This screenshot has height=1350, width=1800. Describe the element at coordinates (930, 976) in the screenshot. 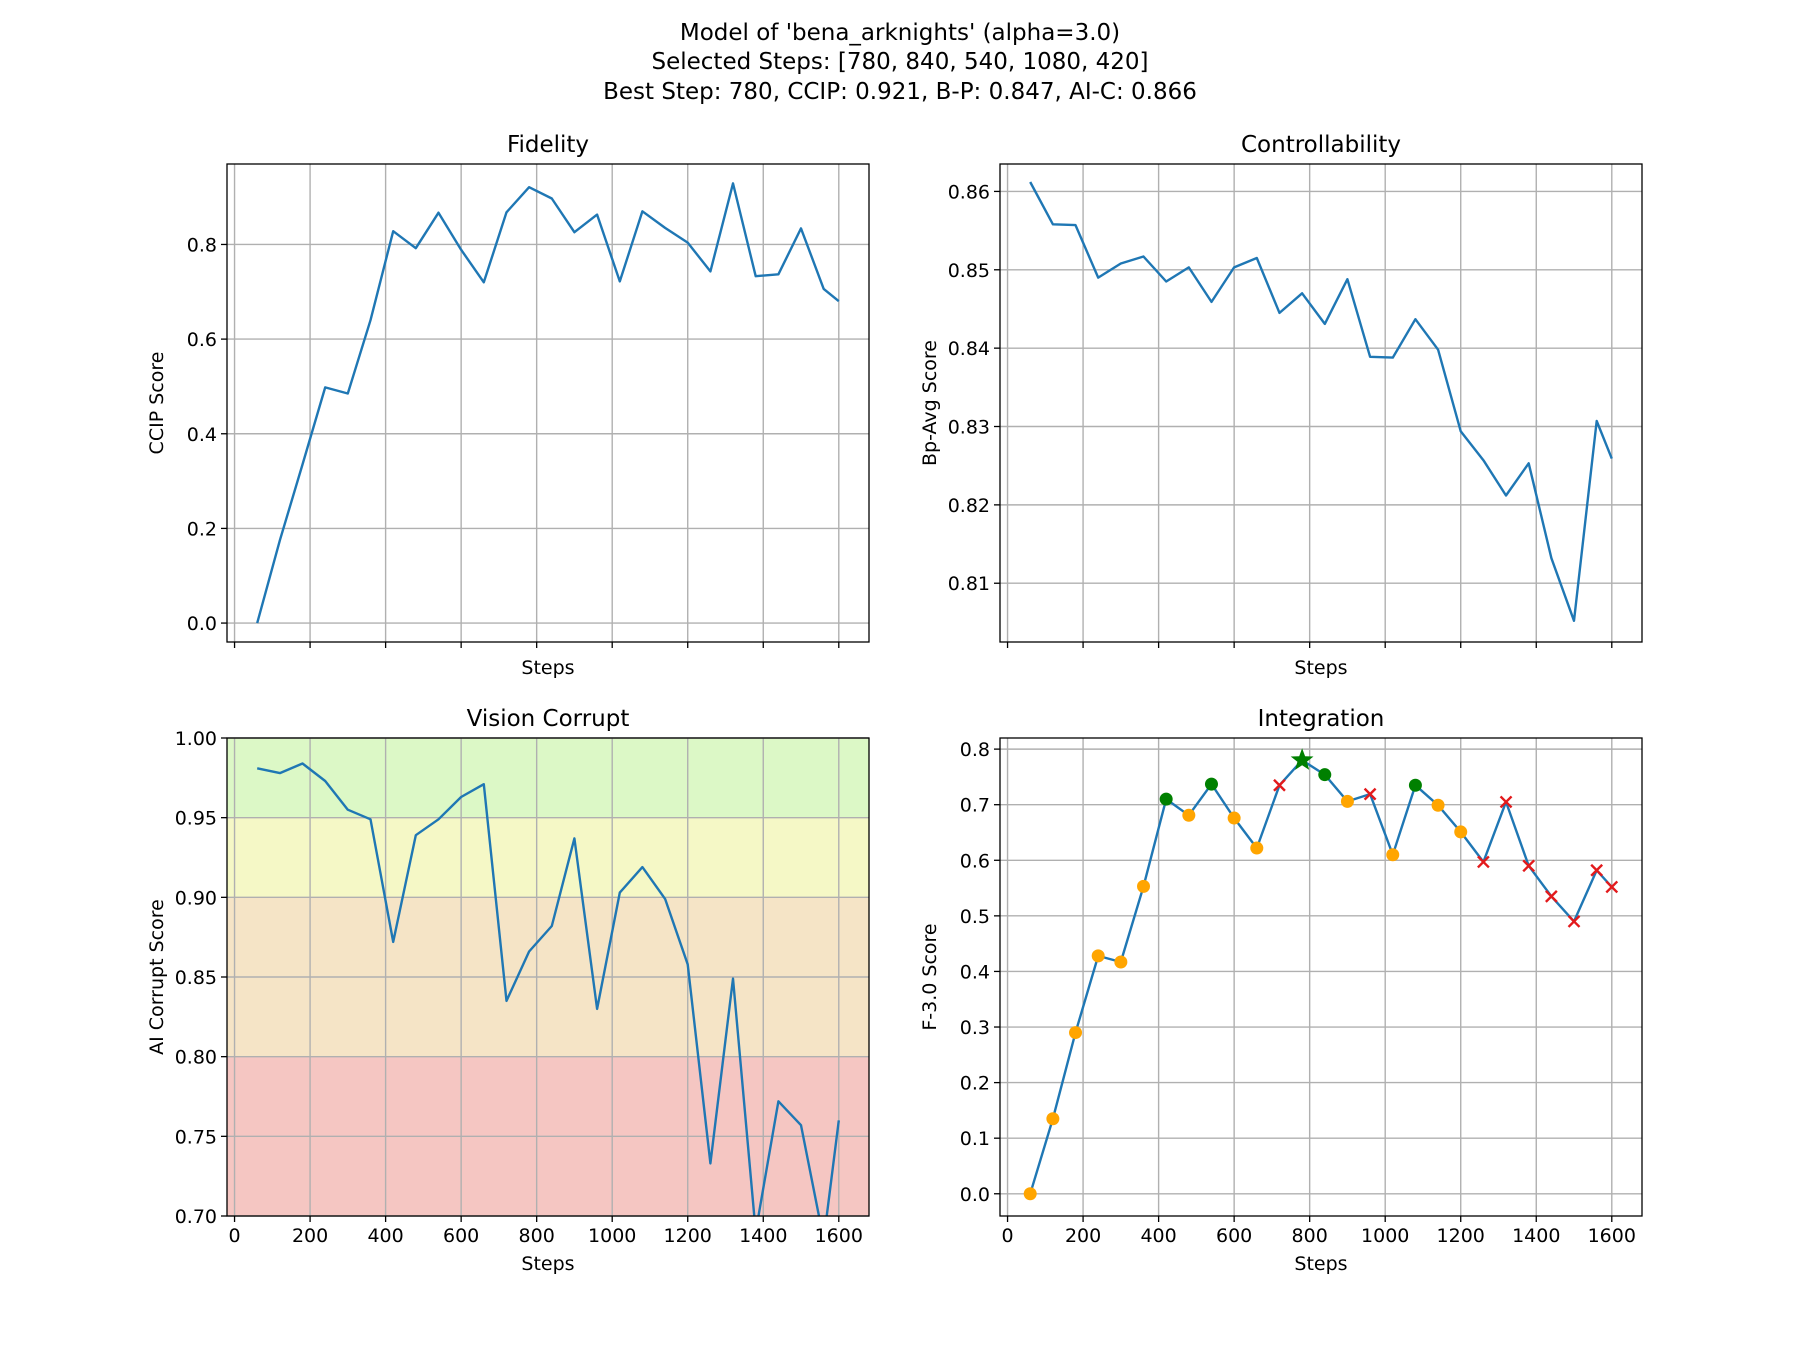

I see `y-axis-label: F-3.0 Score` at that location.